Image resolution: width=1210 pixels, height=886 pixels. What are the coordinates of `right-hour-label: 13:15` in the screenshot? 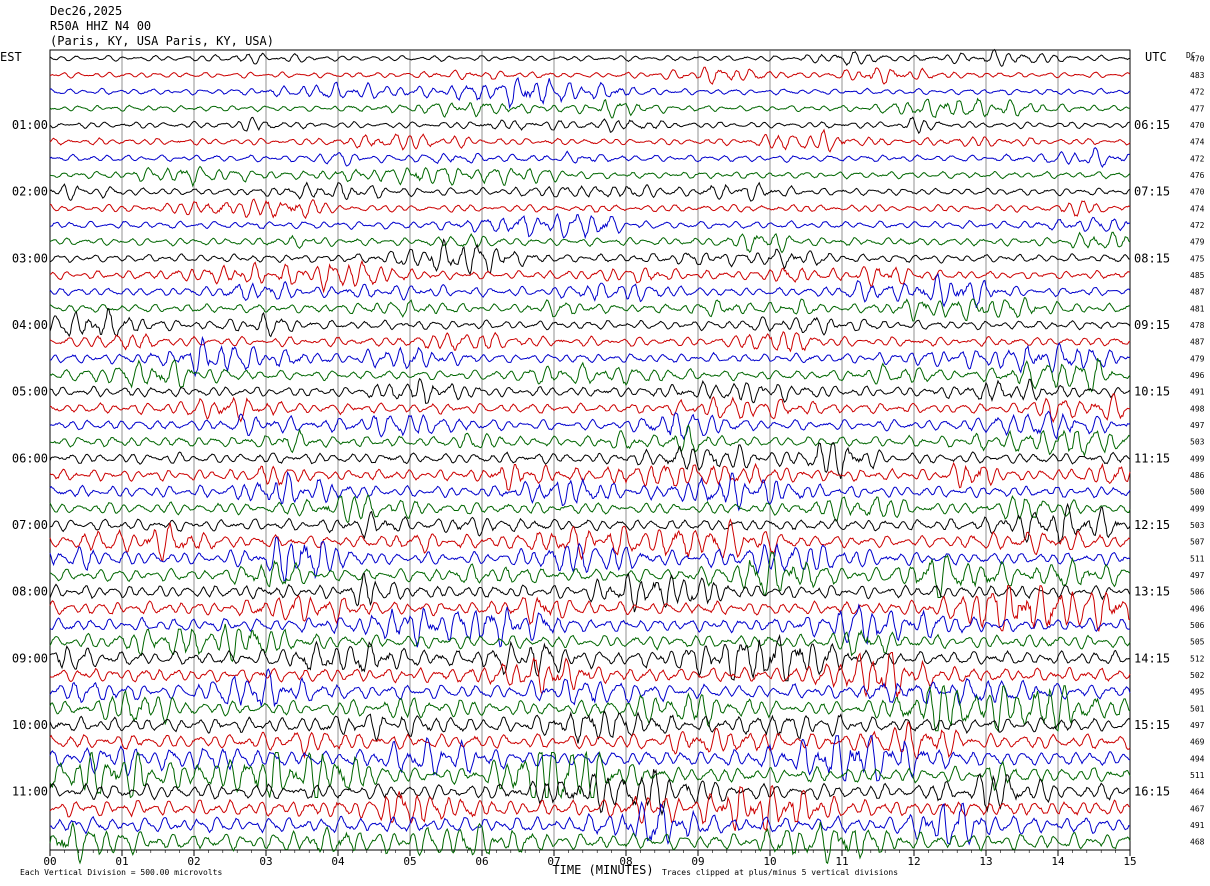 It's located at (1152, 592).